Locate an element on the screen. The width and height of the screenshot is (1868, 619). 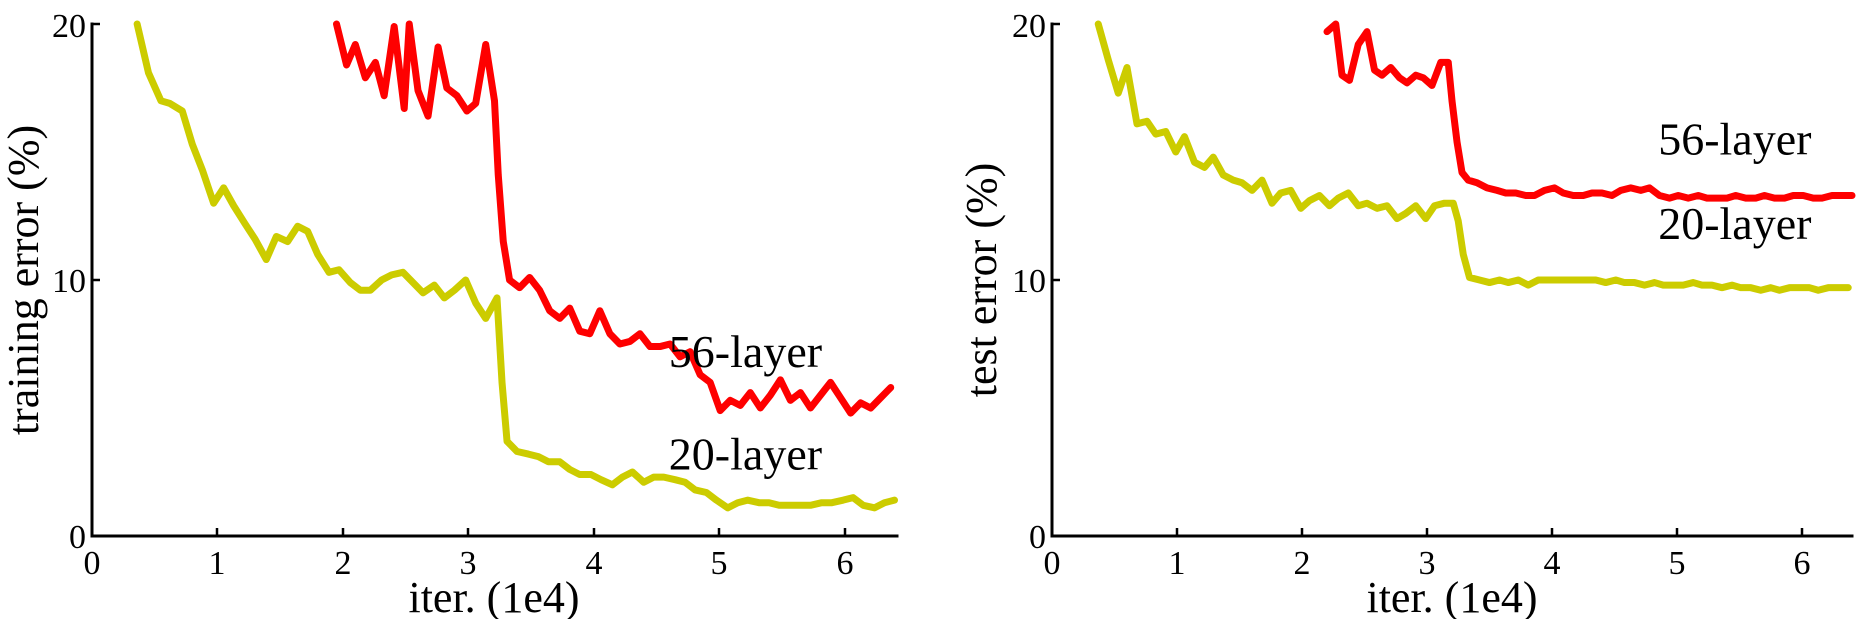
x-axis-title-right: iter. (1e4) is located at coordinates (1451, 596).